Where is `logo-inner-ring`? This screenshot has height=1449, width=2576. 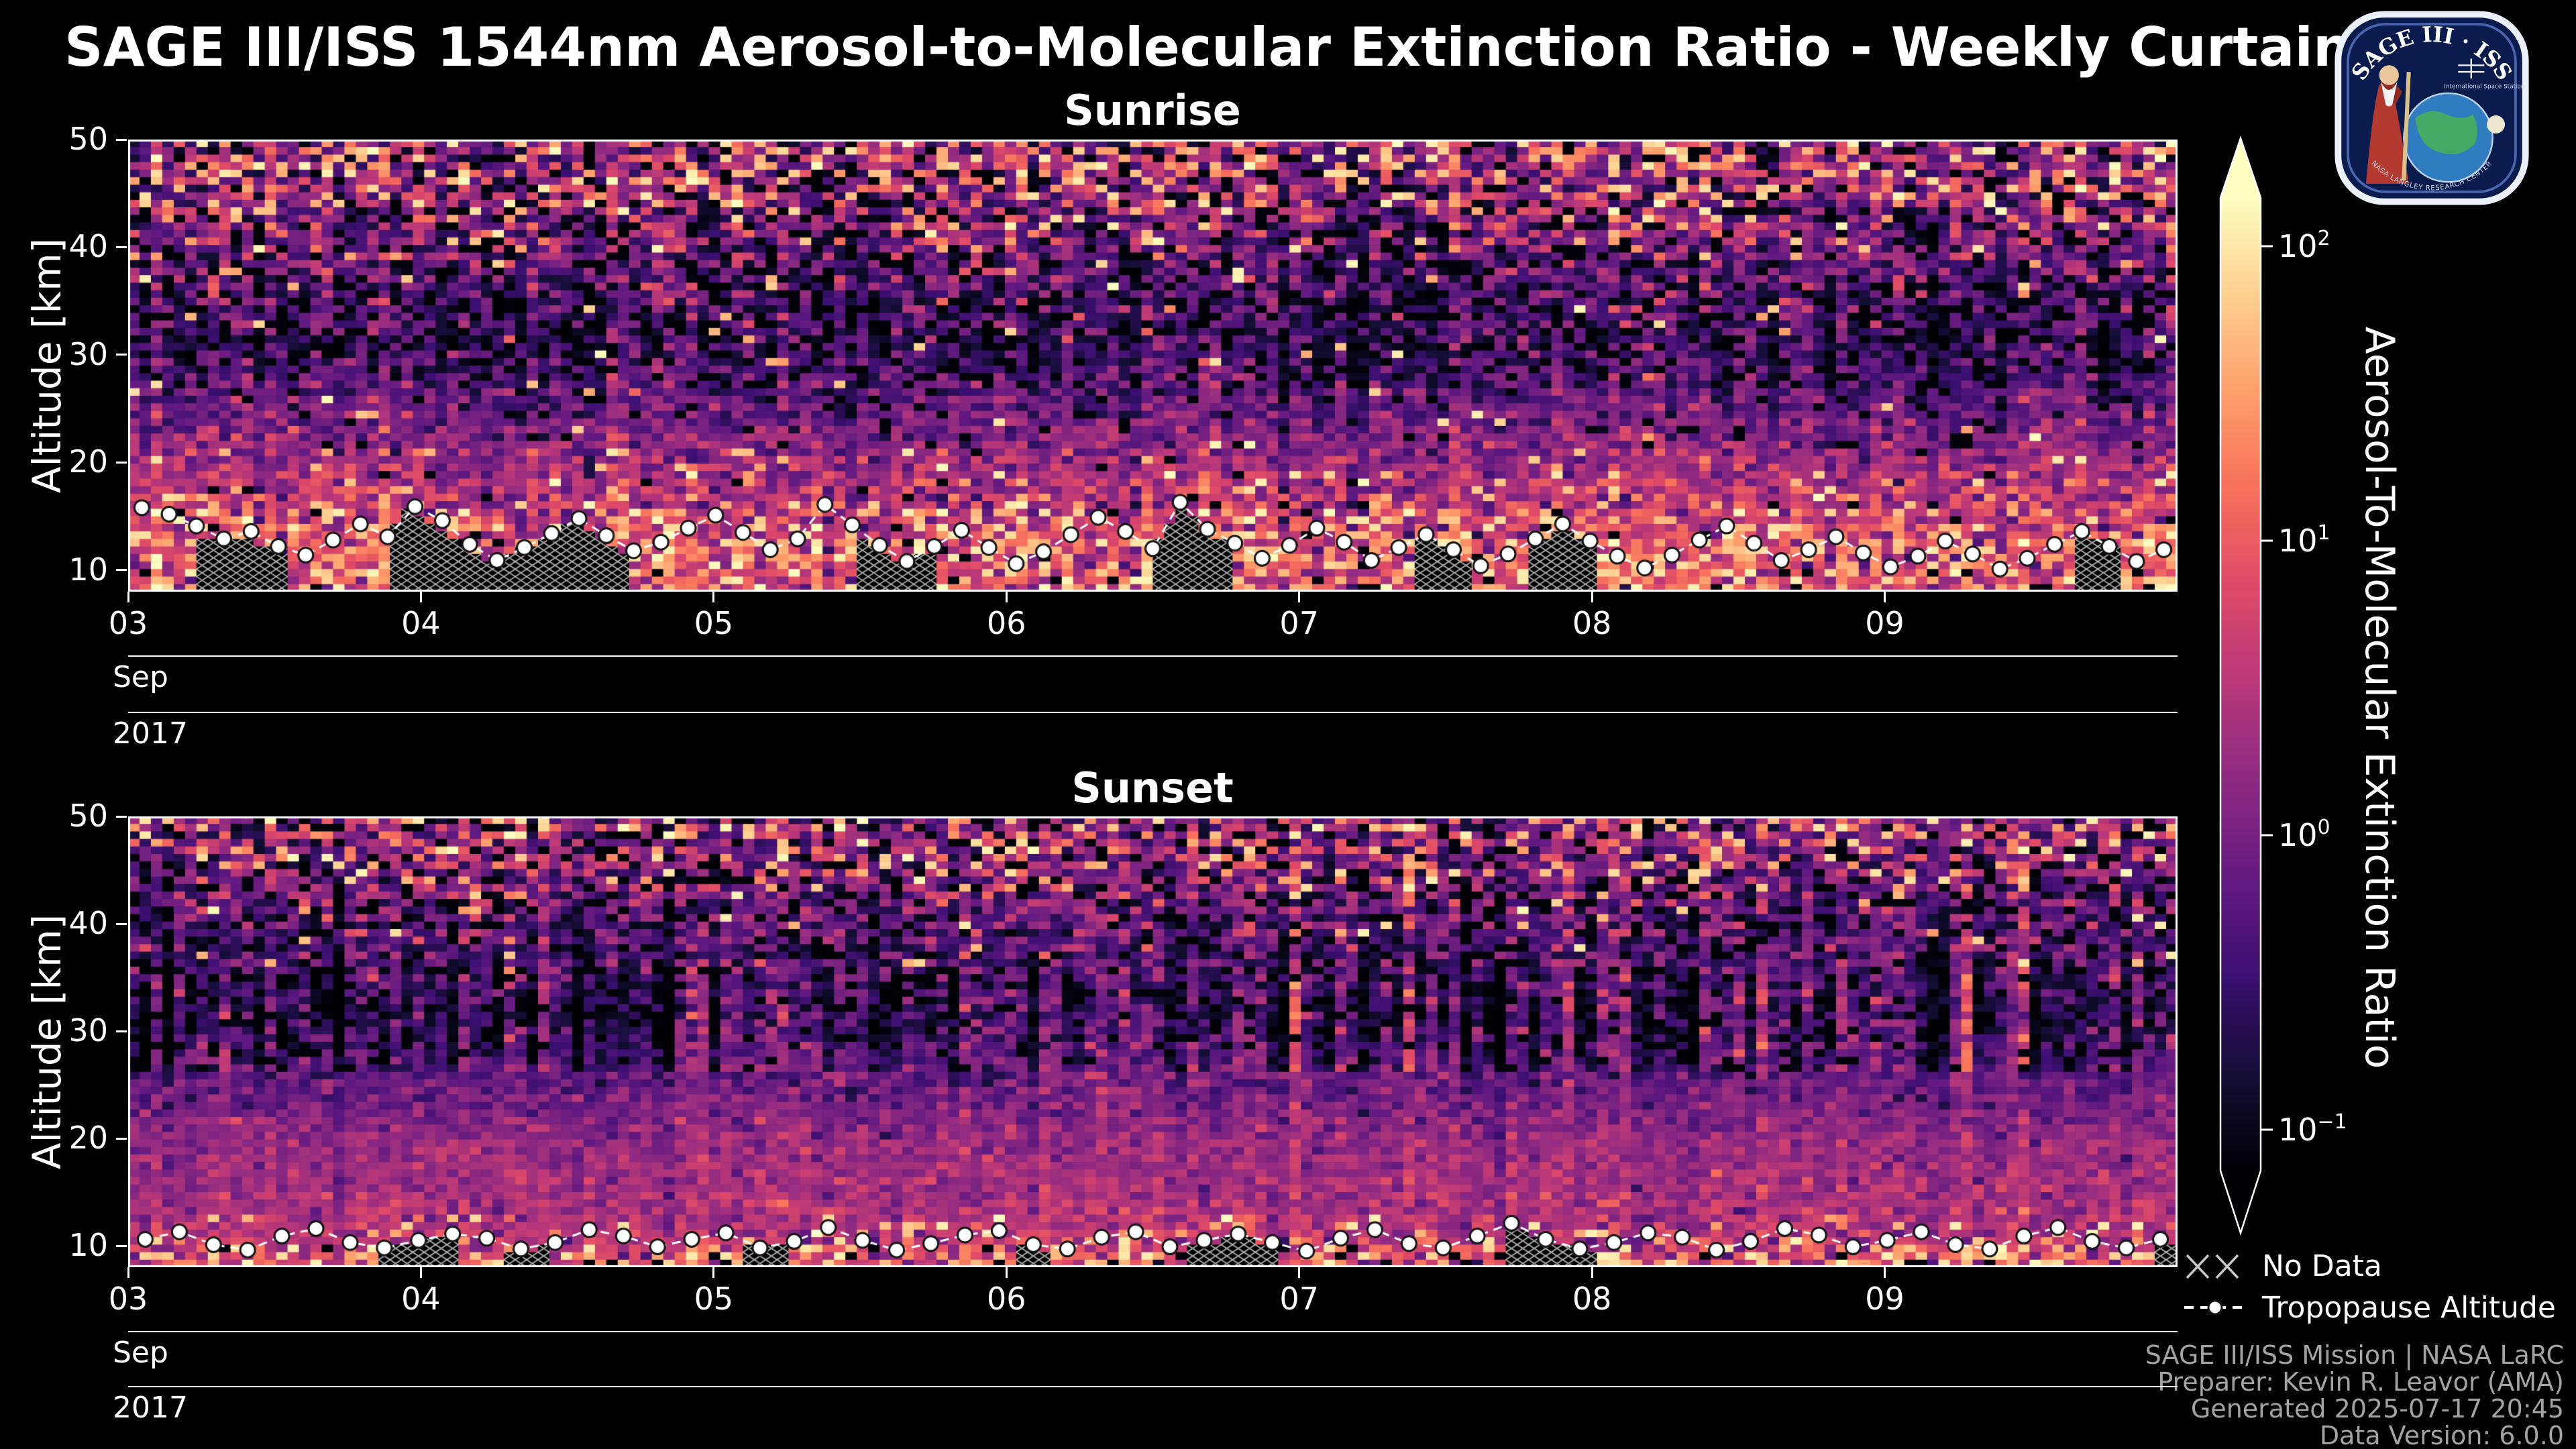 logo-inner-ring is located at coordinates (2432, 108).